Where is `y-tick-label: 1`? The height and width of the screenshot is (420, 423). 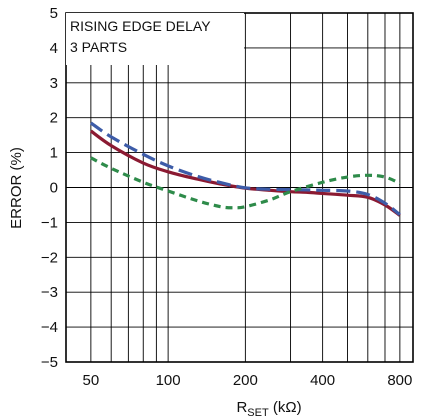
y-tick-label: 1 is located at coordinates (54, 153).